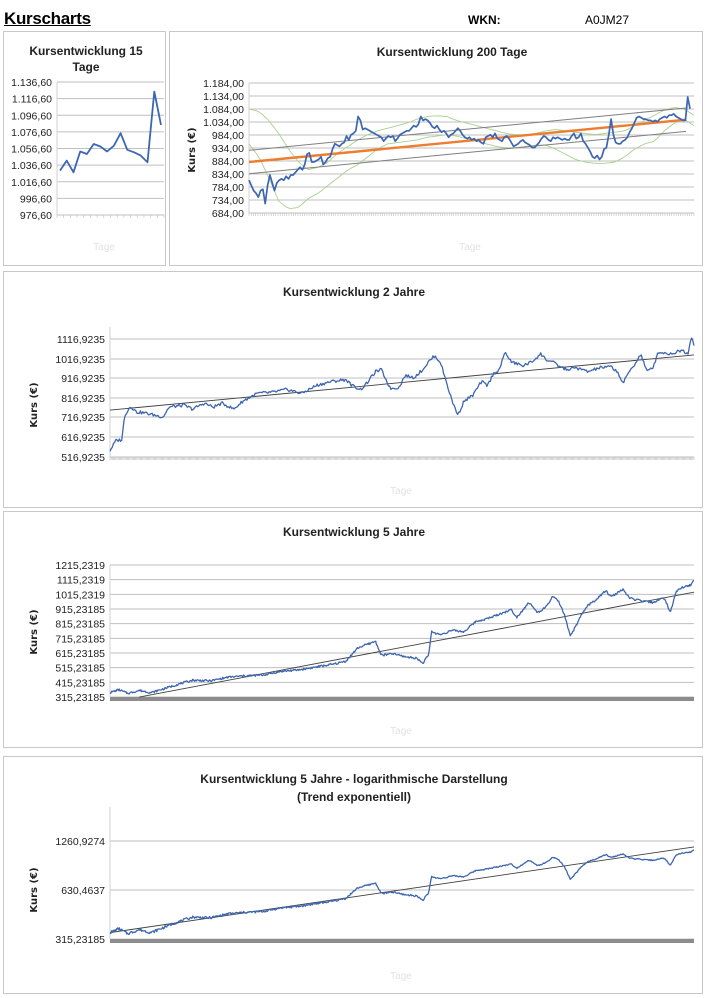 This screenshot has width=706, height=998. What do you see at coordinates (223, 123) in the screenshot?
I see `y-tick-label: 1.034,00` at bounding box center [223, 123].